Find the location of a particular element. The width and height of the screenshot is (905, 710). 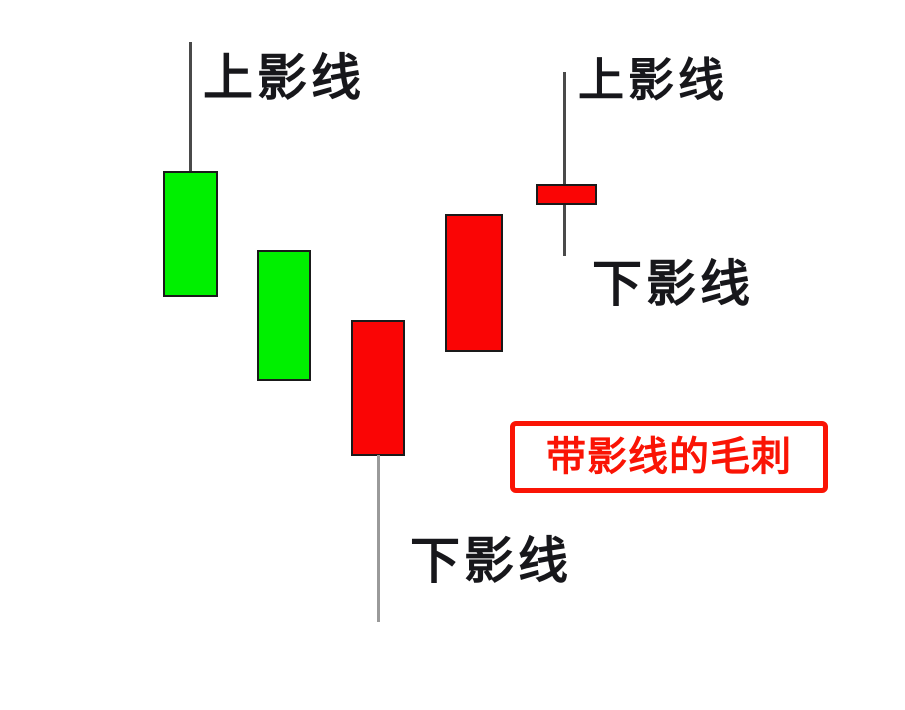

label-upper-shadow-left: 上影线 is located at coordinates (284, 78).